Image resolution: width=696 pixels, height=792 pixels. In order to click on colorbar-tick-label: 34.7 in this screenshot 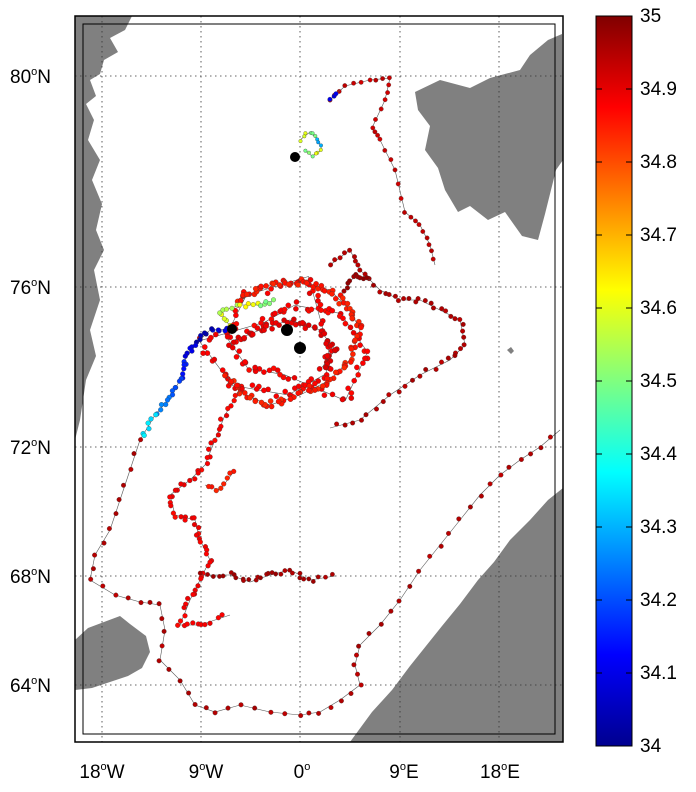, I will do `click(658, 235)`.